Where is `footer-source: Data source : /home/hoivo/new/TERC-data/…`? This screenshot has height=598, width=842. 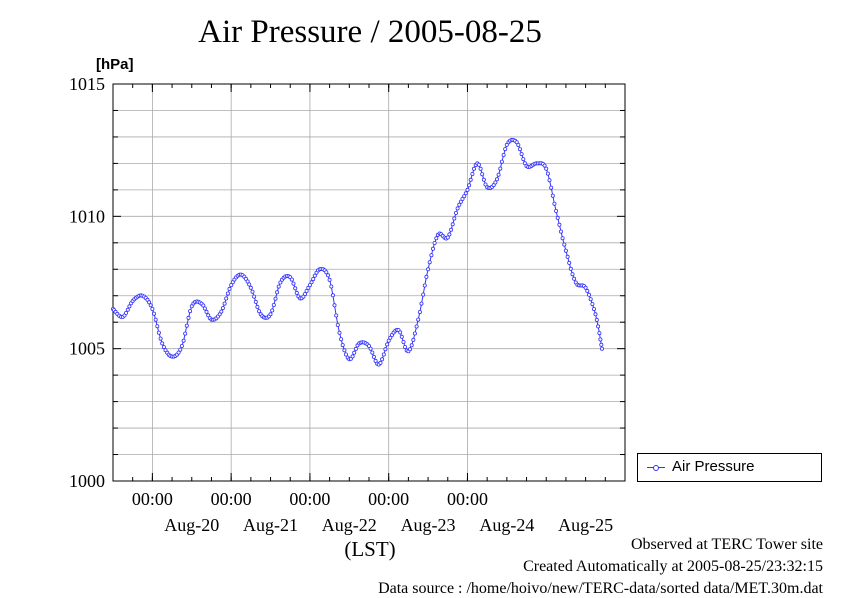
footer-source: Data source : /home/hoivo/new/TERC-data/… is located at coordinates (600, 588).